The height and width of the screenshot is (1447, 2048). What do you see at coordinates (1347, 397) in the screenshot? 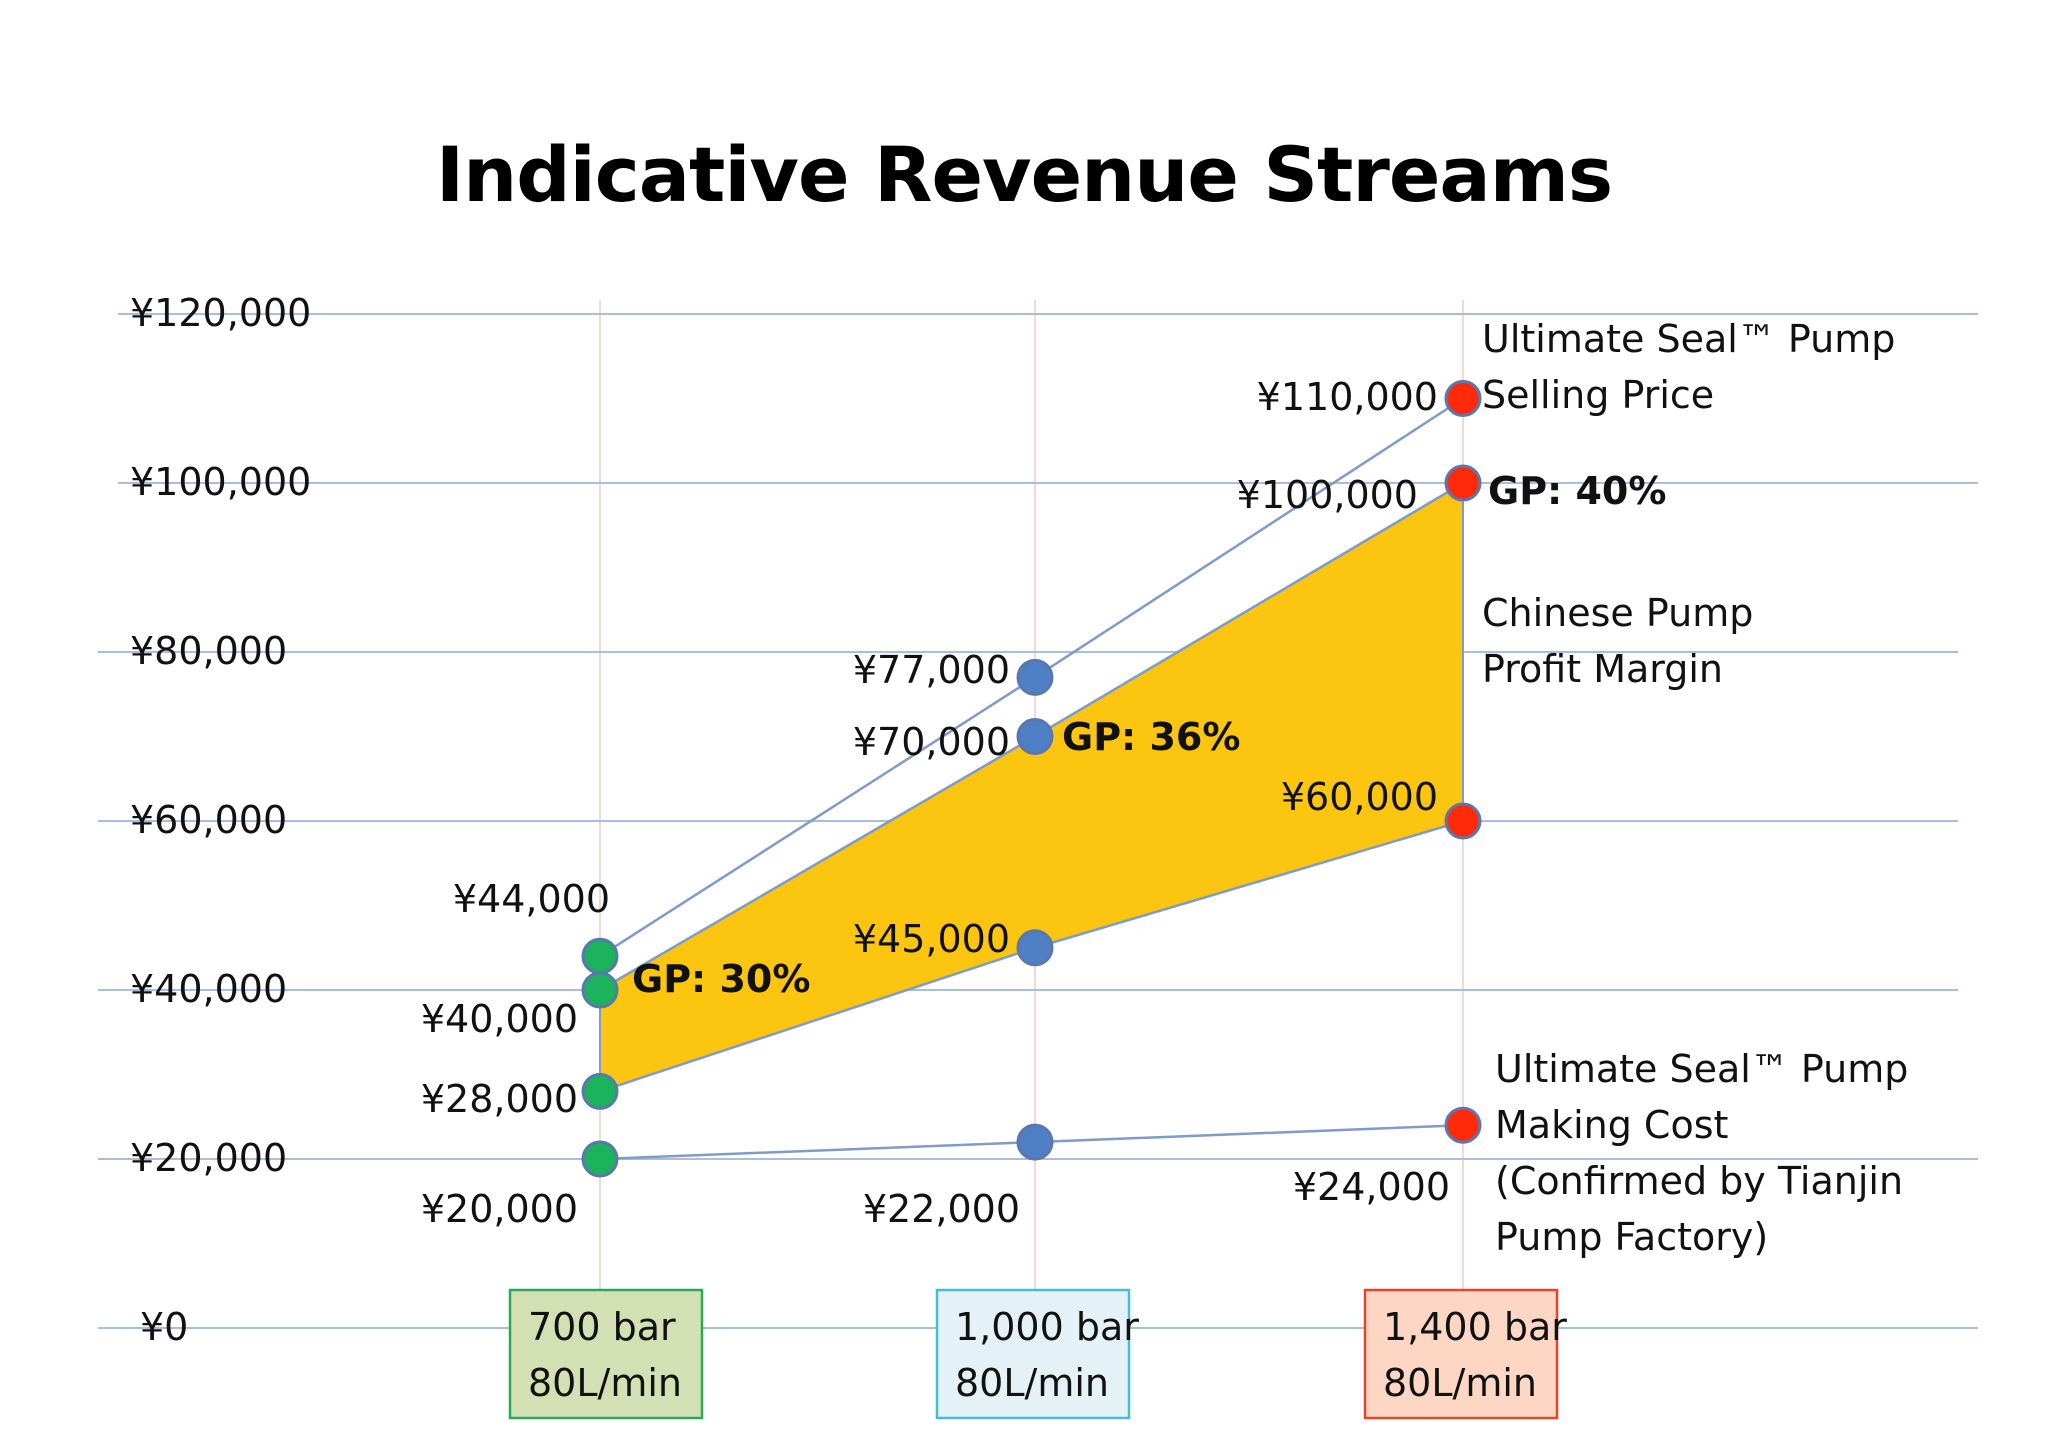
I see `data-label-s0-c2: ¥110,000` at bounding box center [1347, 397].